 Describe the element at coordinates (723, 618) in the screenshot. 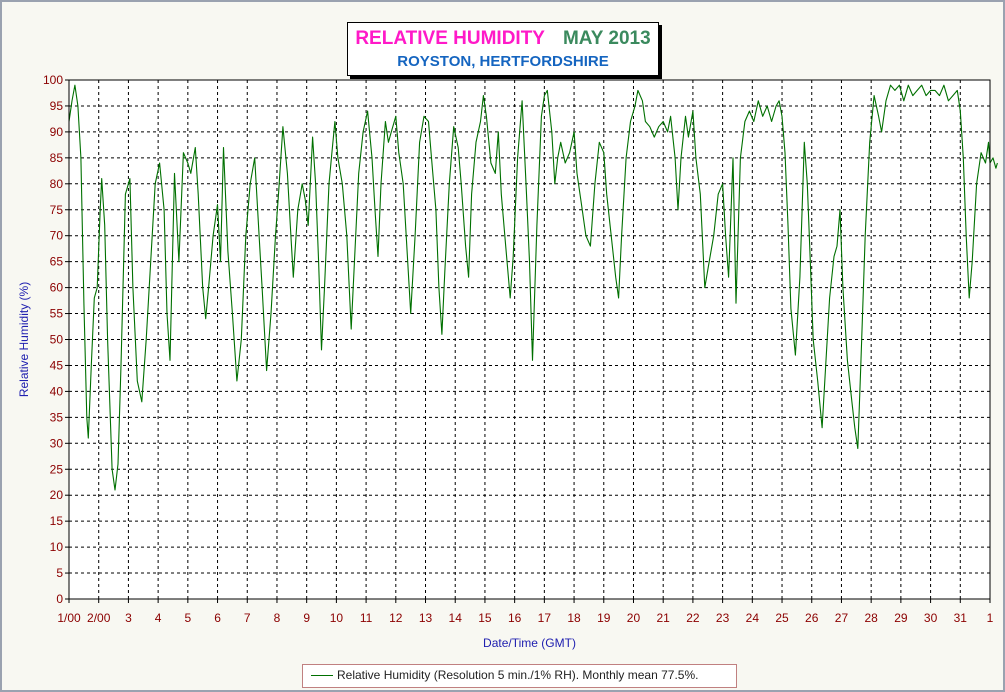

I see `x-tick-label: 23` at that location.